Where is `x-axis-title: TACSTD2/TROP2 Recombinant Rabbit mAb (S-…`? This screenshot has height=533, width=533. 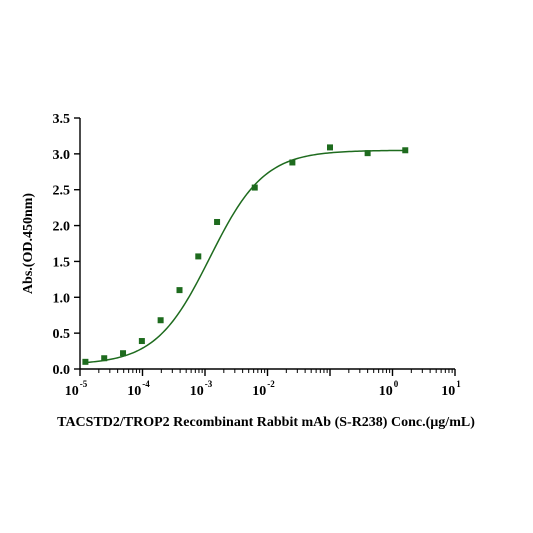
x-axis-title: TACSTD2/TROP2 Recombinant Rabbit mAb (S-… is located at coordinates (266, 422).